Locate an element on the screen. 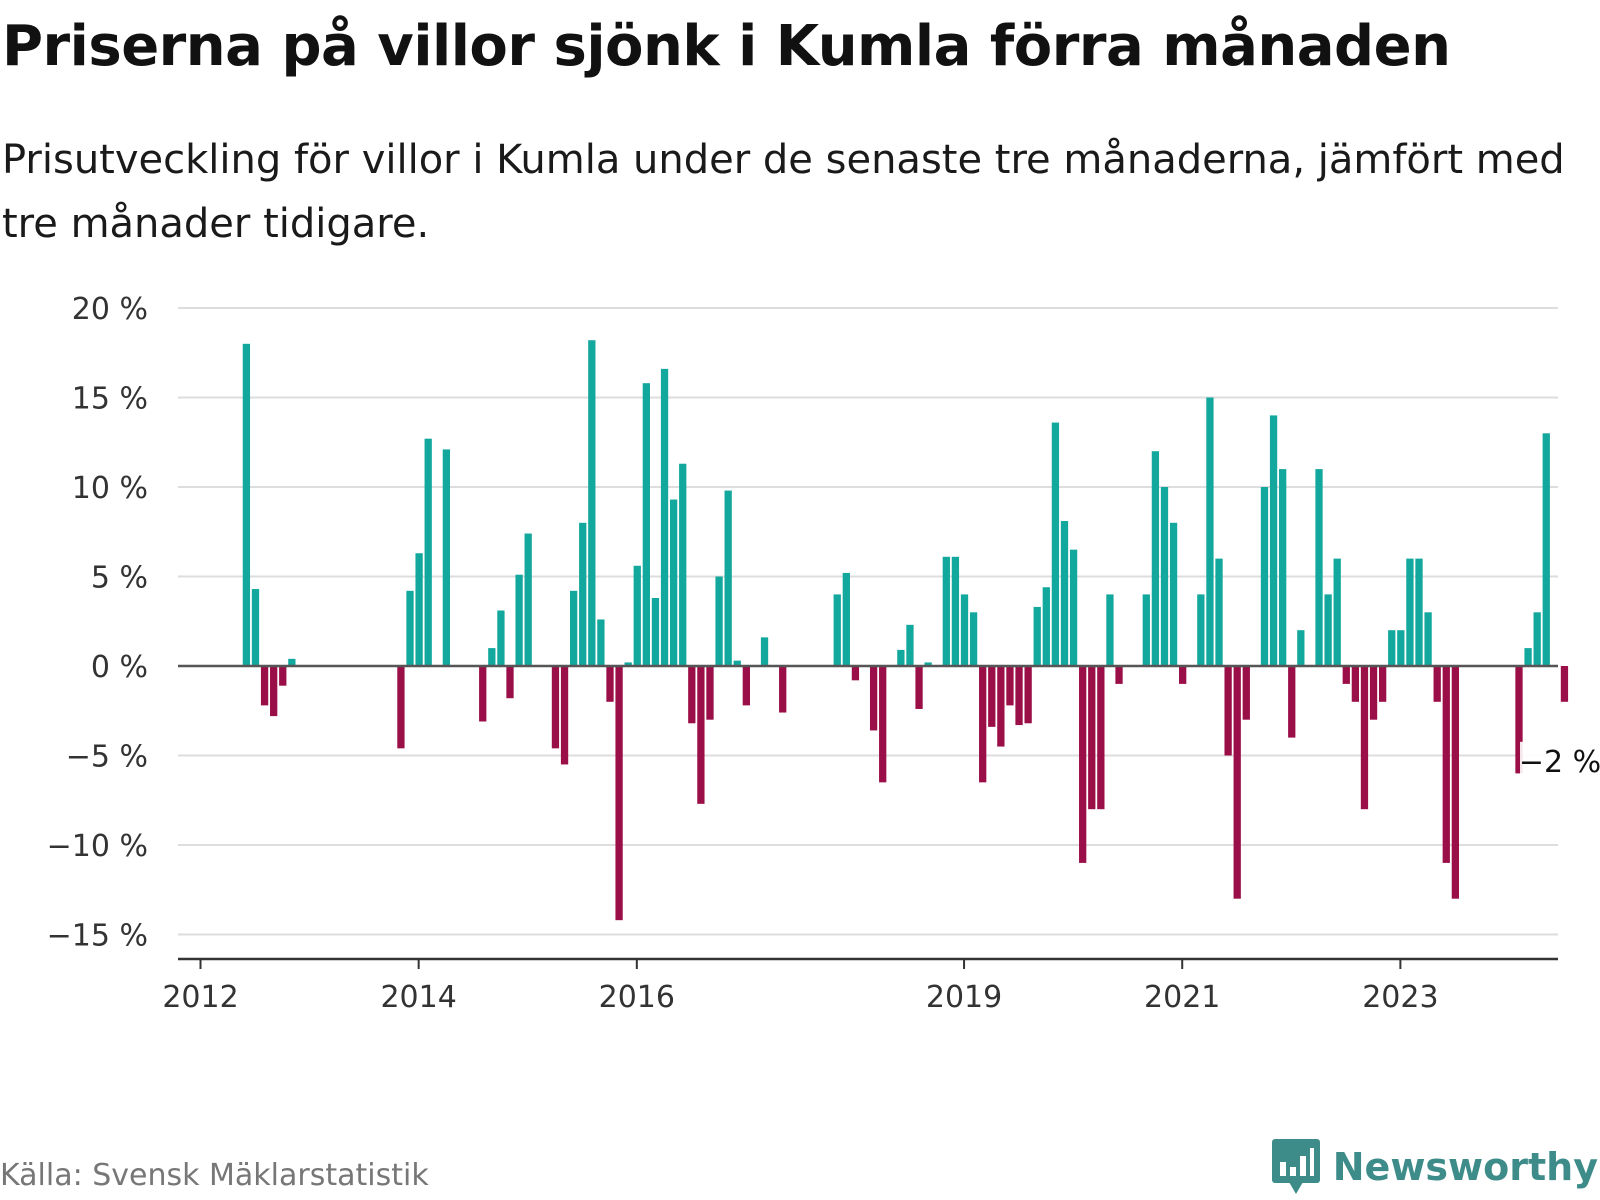  y-tick-label: −10 % is located at coordinates (97, 846).